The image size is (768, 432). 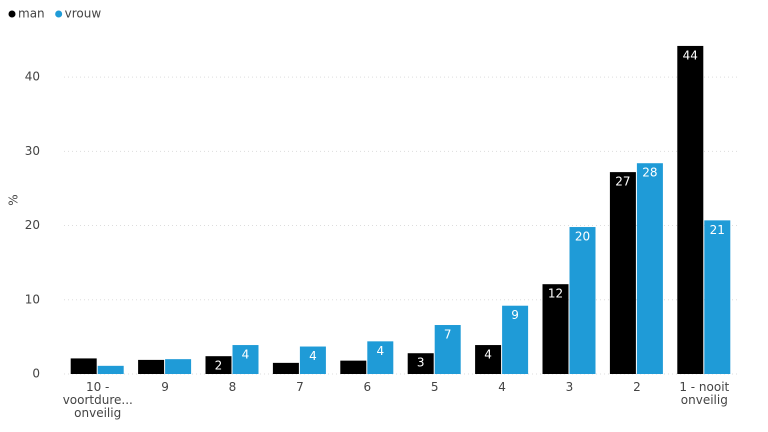 What do you see at coordinates (434, 387) in the screenshot?
I see `x-tick-label: 5` at bounding box center [434, 387].